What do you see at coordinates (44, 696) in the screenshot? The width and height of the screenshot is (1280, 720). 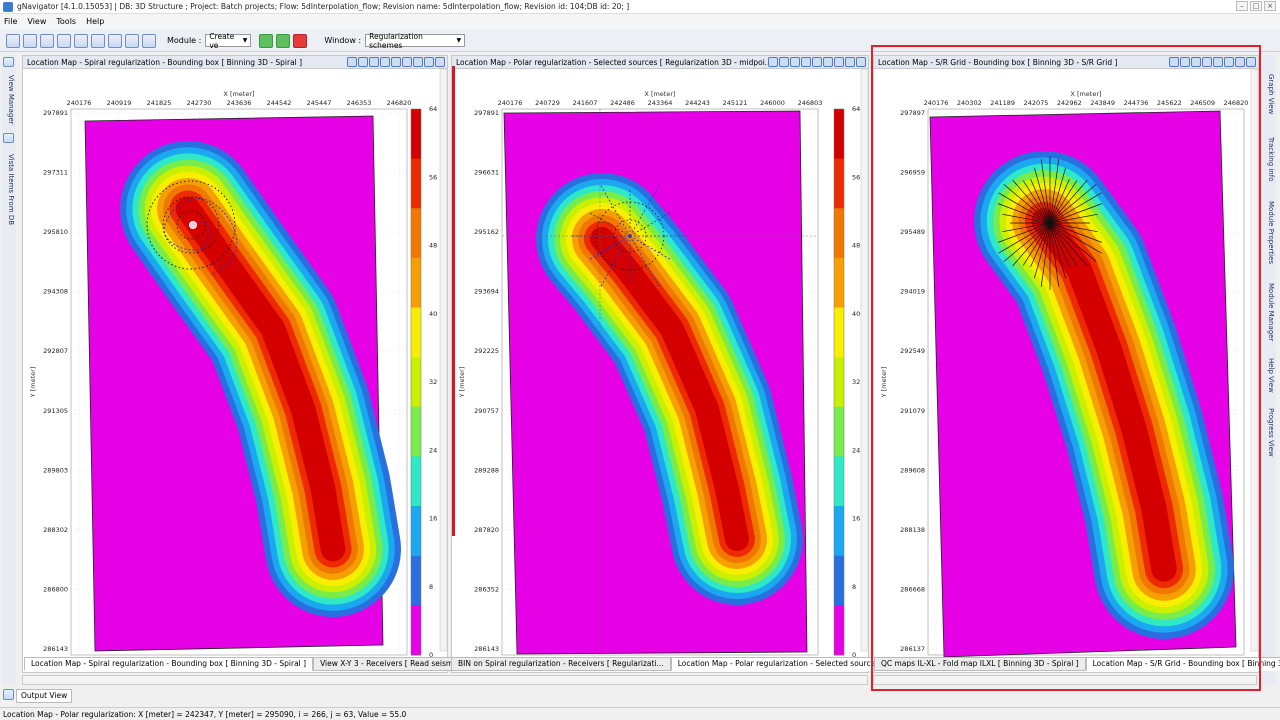 I see `output-view-tab: Output View` at bounding box center [44, 696].